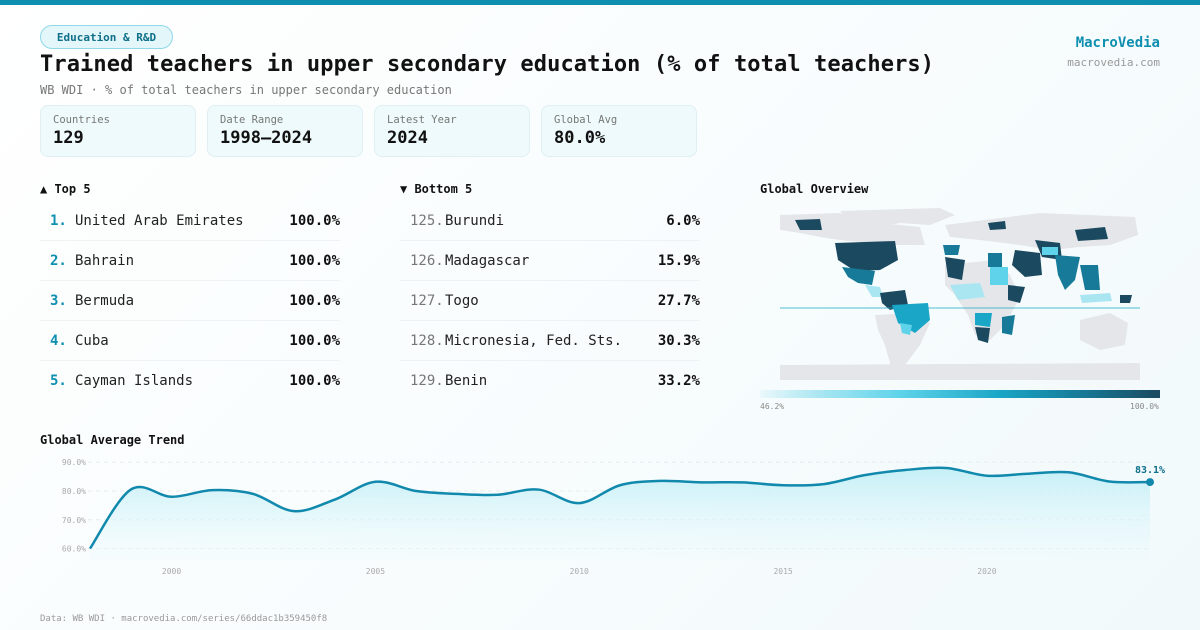  Describe the element at coordinates (407, 138) in the screenshot. I see `stat-value: 2024` at that location.